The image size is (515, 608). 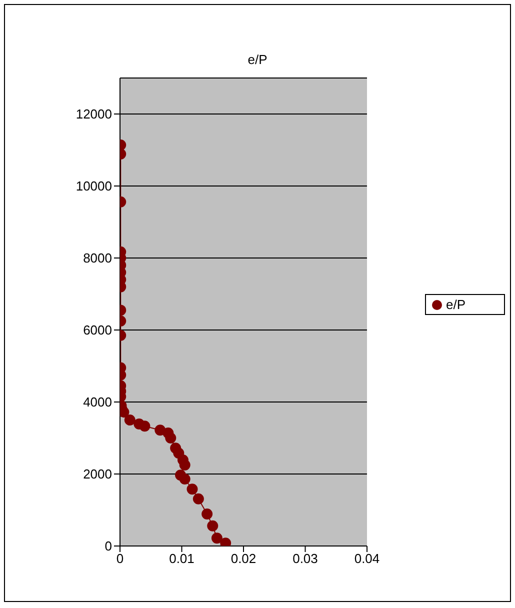 I want to click on x-tick-label: 0, so click(x=120, y=558).